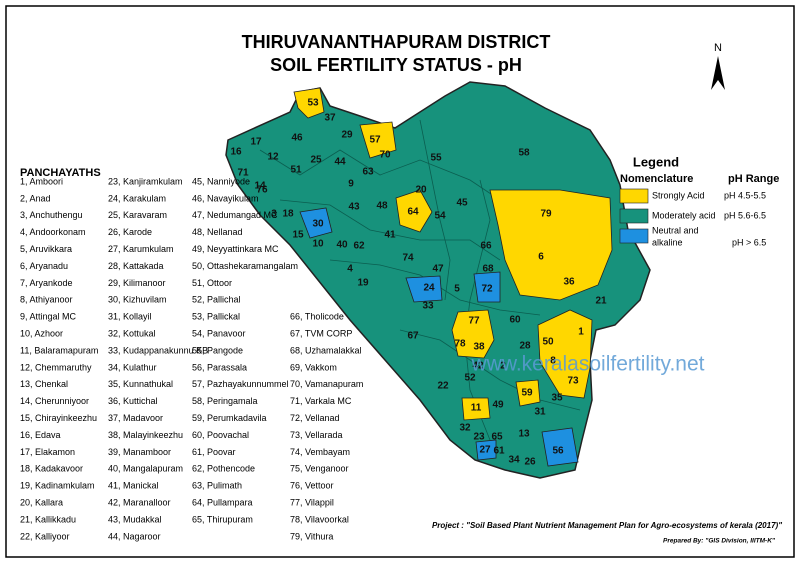  What do you see at coordinates (354, 207) in the screenshot?
I see `map-label: 43` at bounding box center [354, 207].